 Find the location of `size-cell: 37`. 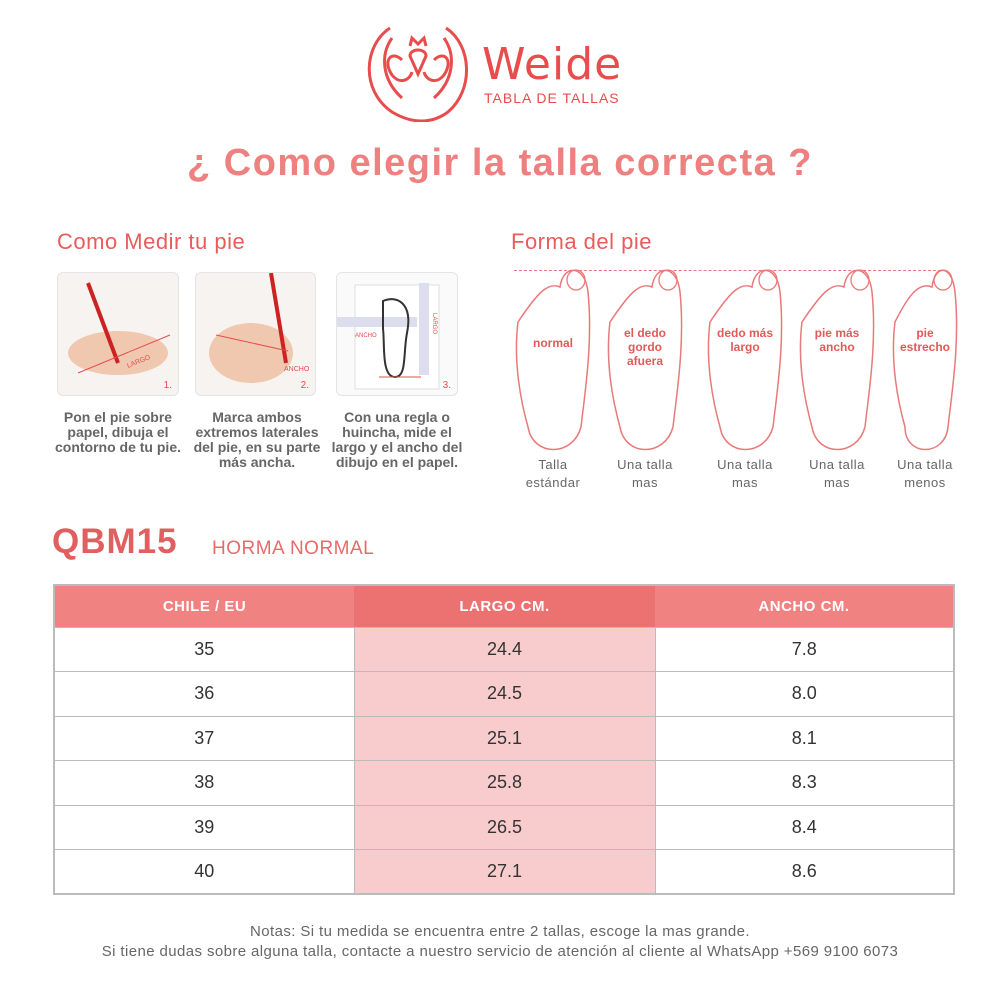

size-cell: 37 is located at coordinates (204, 738).